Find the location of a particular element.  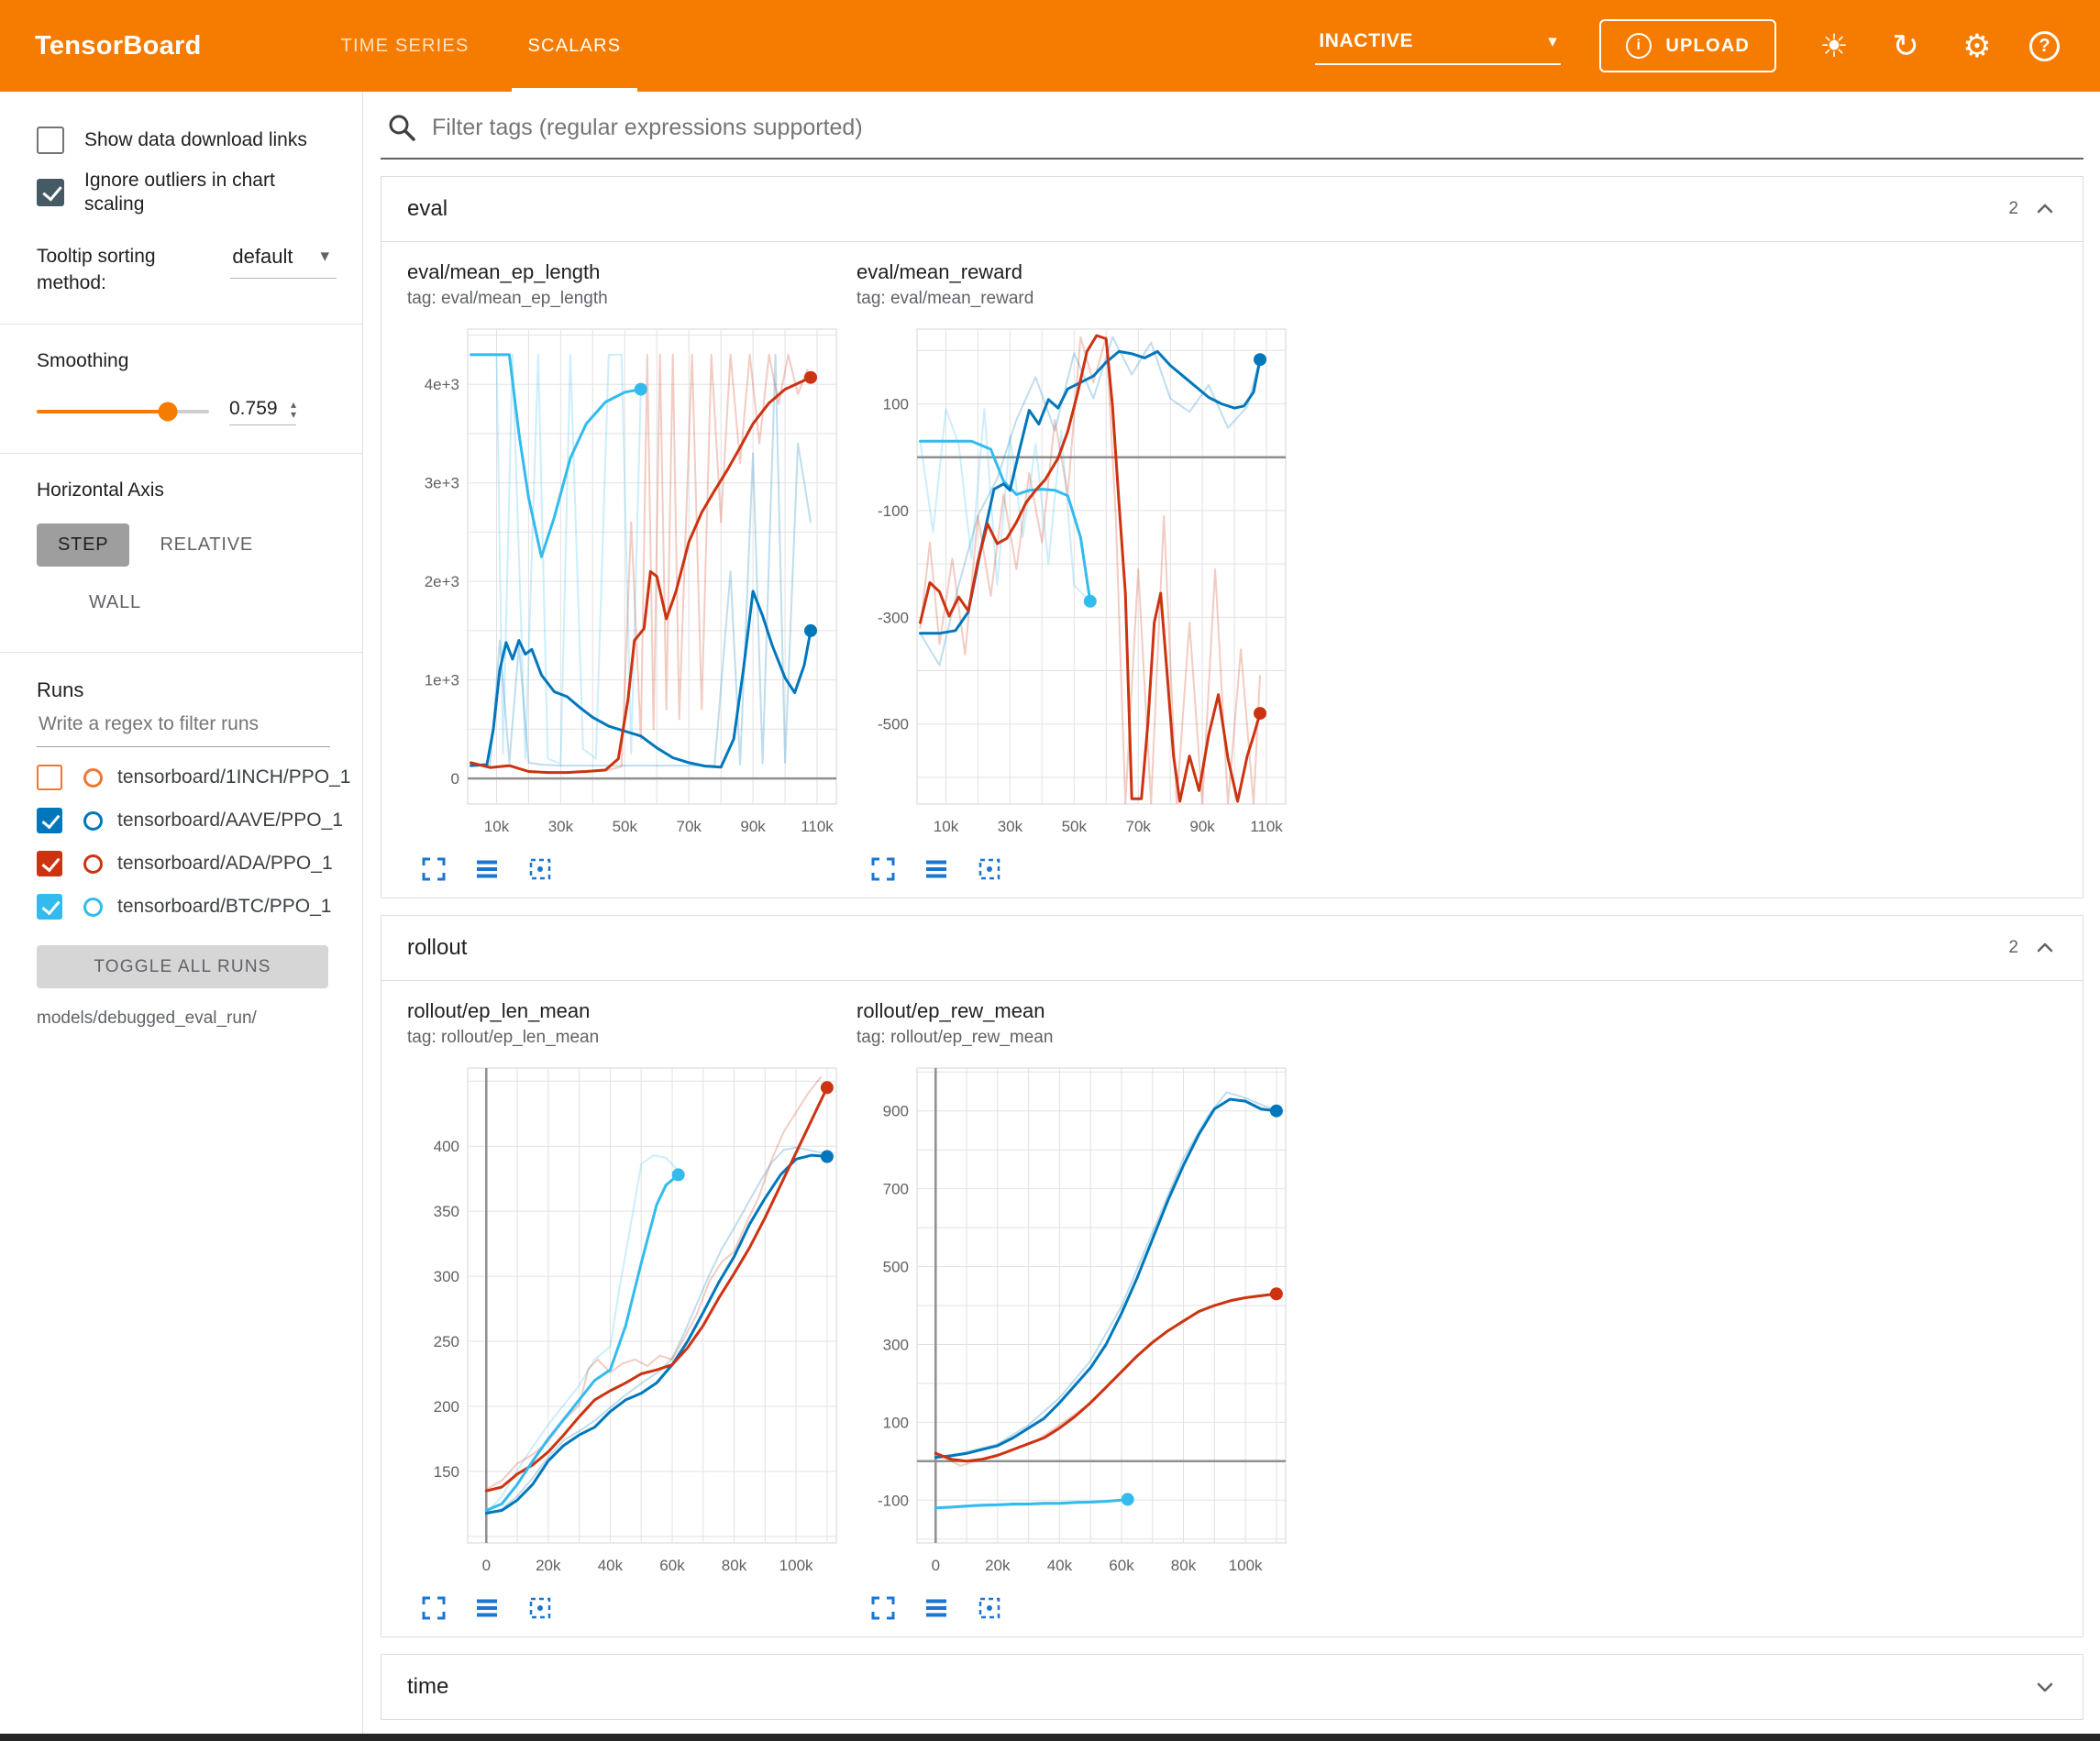

smoothing-stepper: ▴ ▾ is located at coordinates (294, 409).